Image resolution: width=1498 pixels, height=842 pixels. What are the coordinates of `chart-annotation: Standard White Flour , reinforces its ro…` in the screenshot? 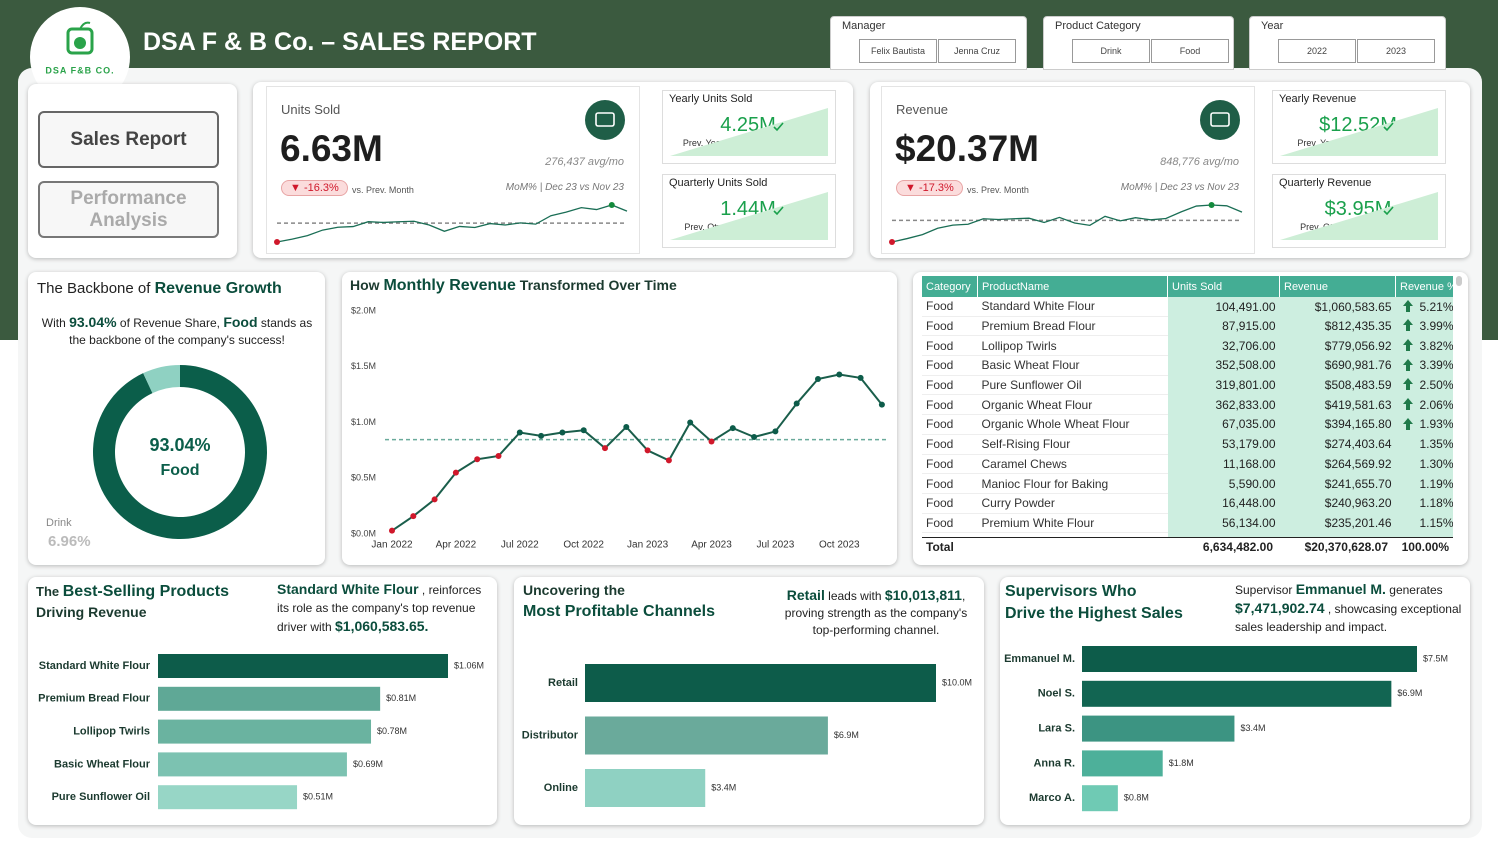 It's located at (384, 608).